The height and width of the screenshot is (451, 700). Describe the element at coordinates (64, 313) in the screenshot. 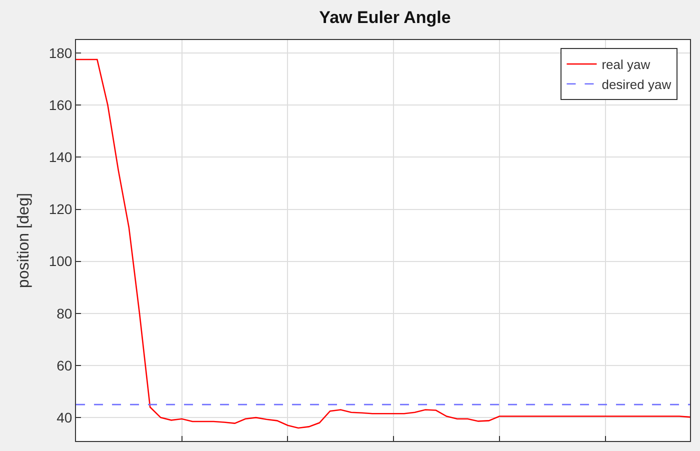

I see `y-tick-label: 80` at that location.